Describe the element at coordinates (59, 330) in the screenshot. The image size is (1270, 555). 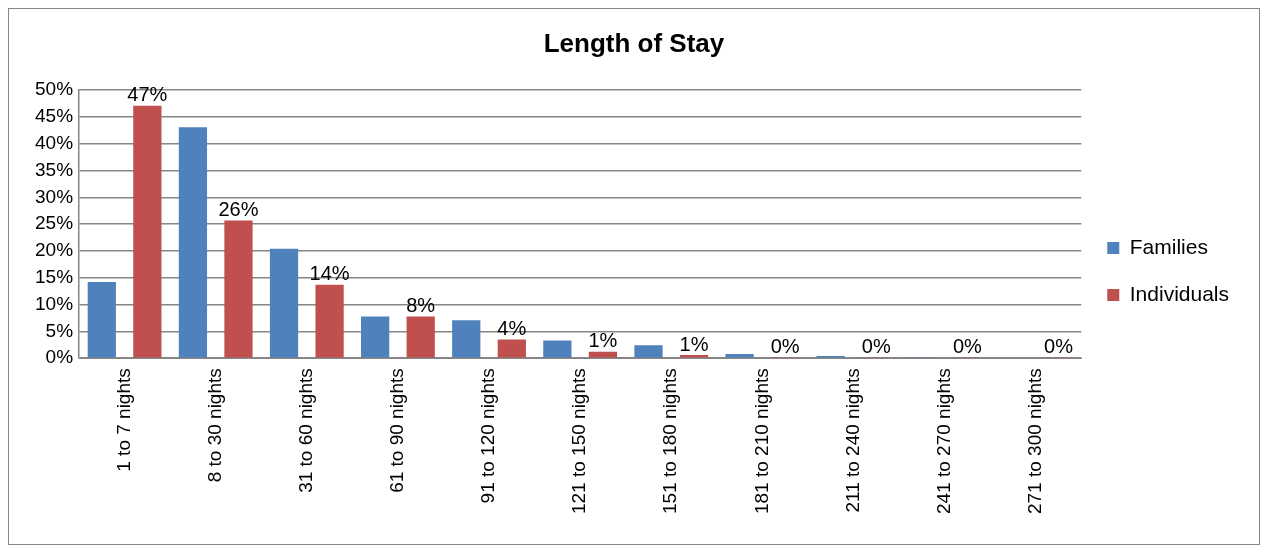
I see `y-tick-label: 5%` at that location.